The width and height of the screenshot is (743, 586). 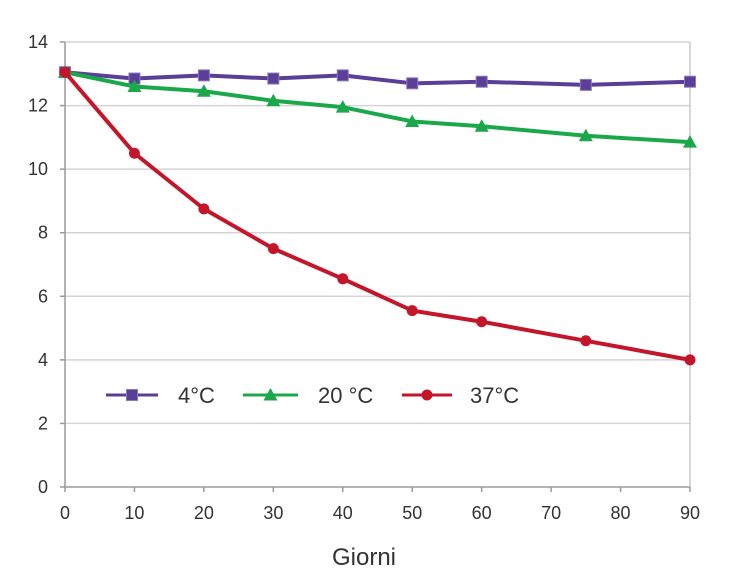 What do you see at coordinates (690, 513) in the screenshot?
I see `x-tick-label: 90` at bounding box center [690, 513].